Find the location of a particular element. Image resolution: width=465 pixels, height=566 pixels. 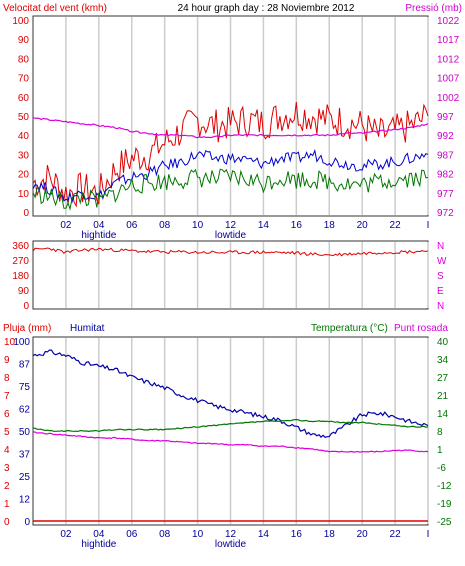

compass-tick-label: N is located at coordinates (440, 306).